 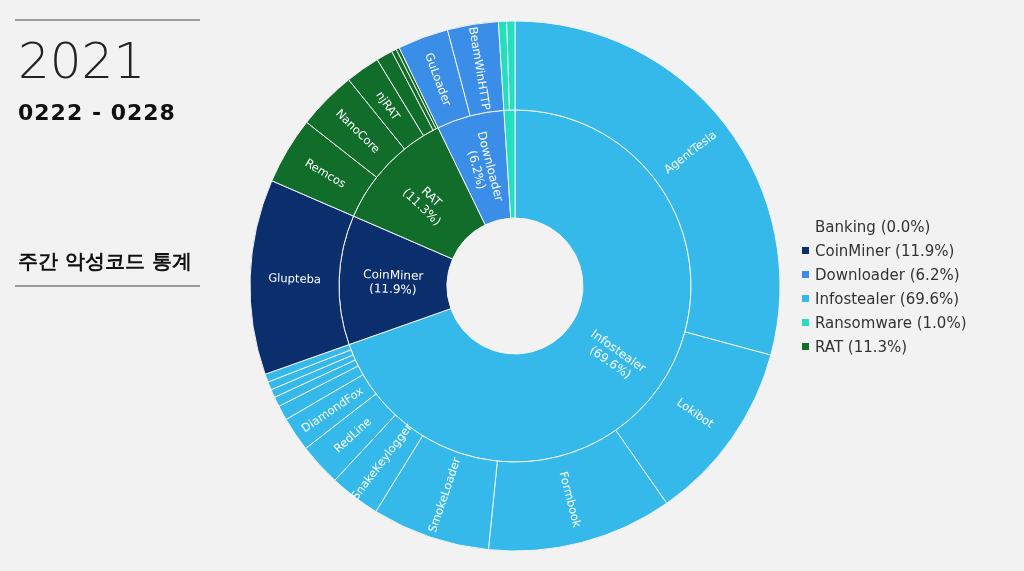 I want to click on legend-label: RAT (11.3%), so click(x=861, y=347).